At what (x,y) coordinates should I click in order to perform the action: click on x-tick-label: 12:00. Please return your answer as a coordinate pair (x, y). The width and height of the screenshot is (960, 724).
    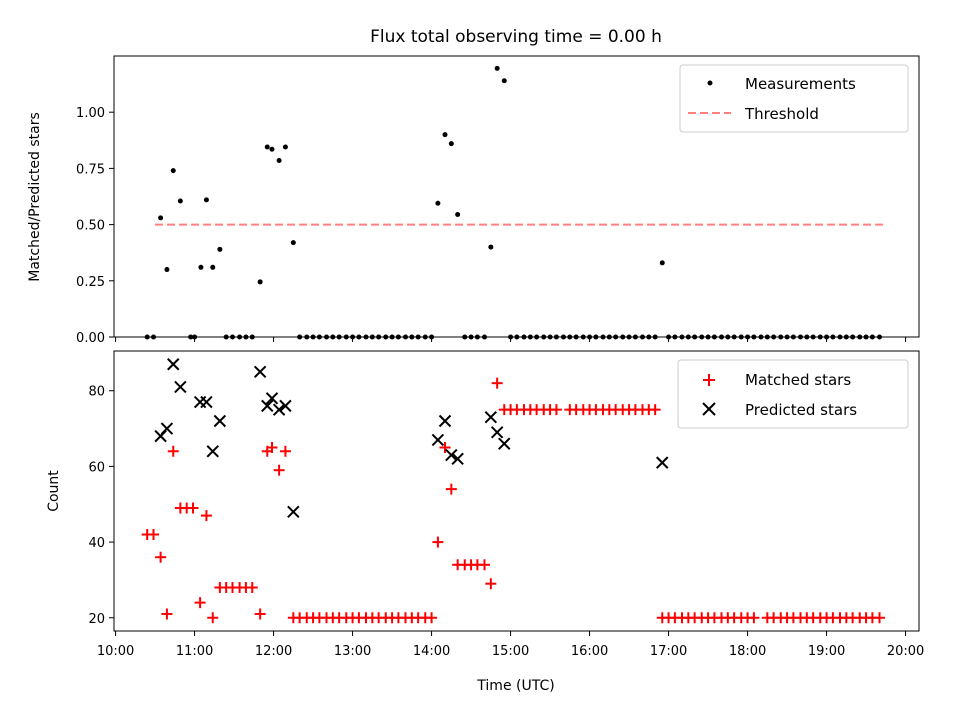
    Looking at the image, I should click on (273, 651).